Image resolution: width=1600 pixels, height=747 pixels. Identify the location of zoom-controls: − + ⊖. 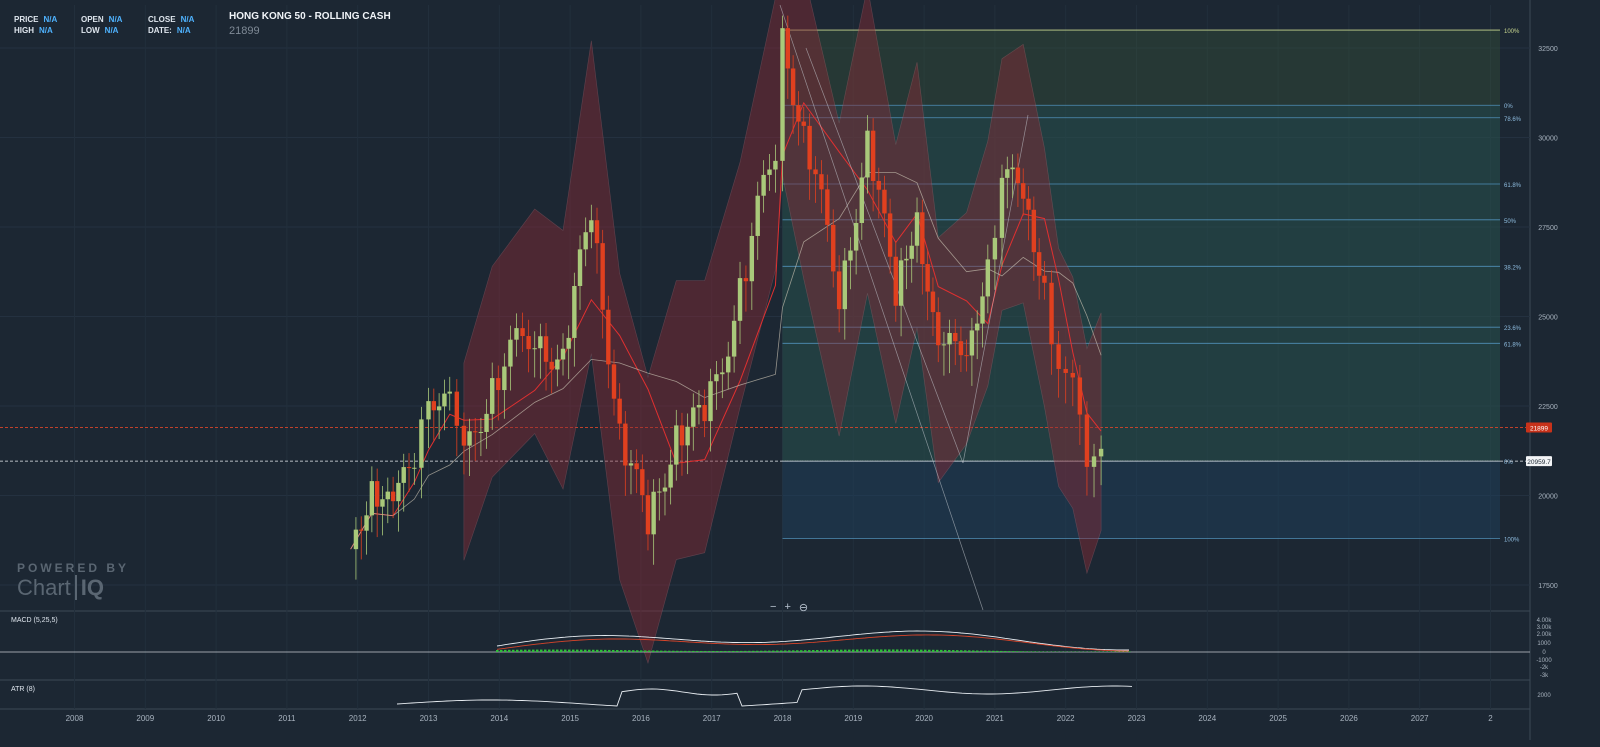
(789, 607).